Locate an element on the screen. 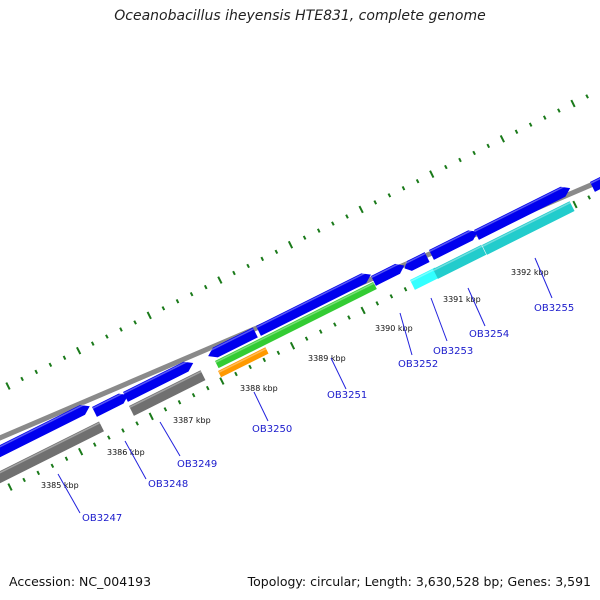 The image size is (600, 600). gene-arrow-inner-green is located at coordinates (296, 325).